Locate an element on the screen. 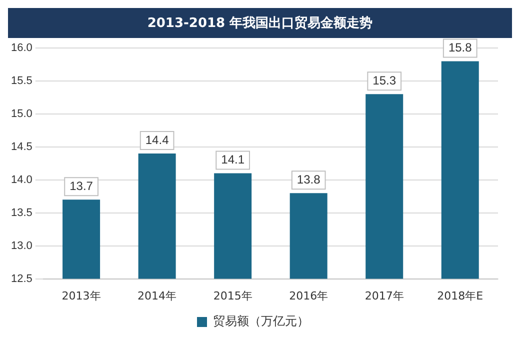 This screenshot has height=350, width=520. y-tick-label: 15.5 is located at coordinates (21, 81).